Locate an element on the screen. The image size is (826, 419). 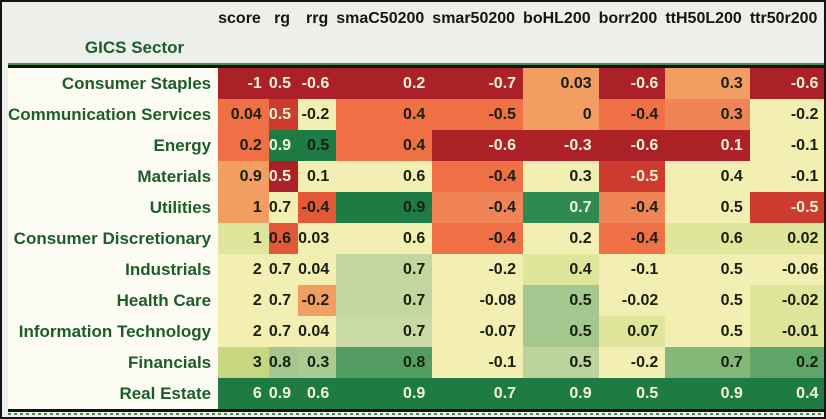
heatmap-cell: 0.02 is located at coordinates (786, 238).